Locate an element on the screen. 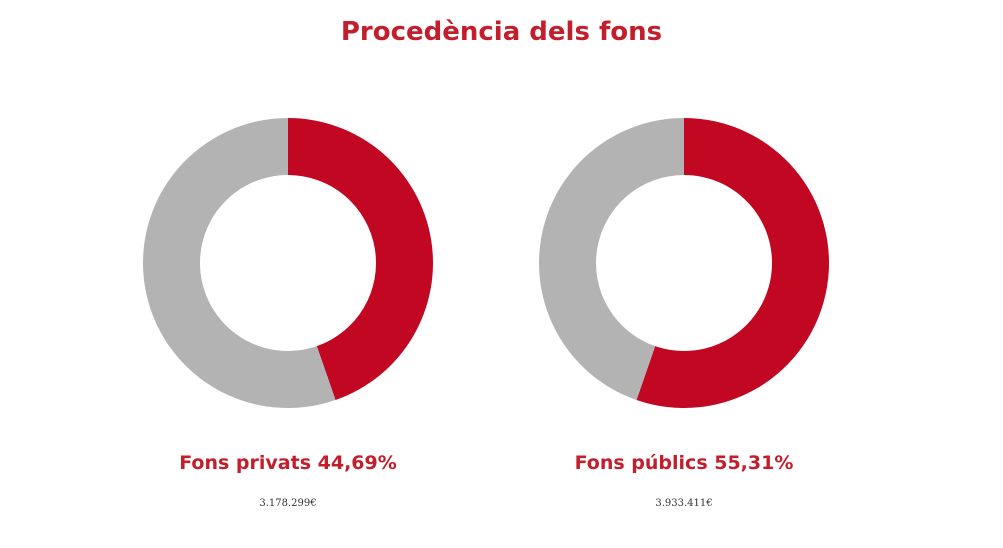  page-title: Procedència dels fons is located at coordinates (501, 32).